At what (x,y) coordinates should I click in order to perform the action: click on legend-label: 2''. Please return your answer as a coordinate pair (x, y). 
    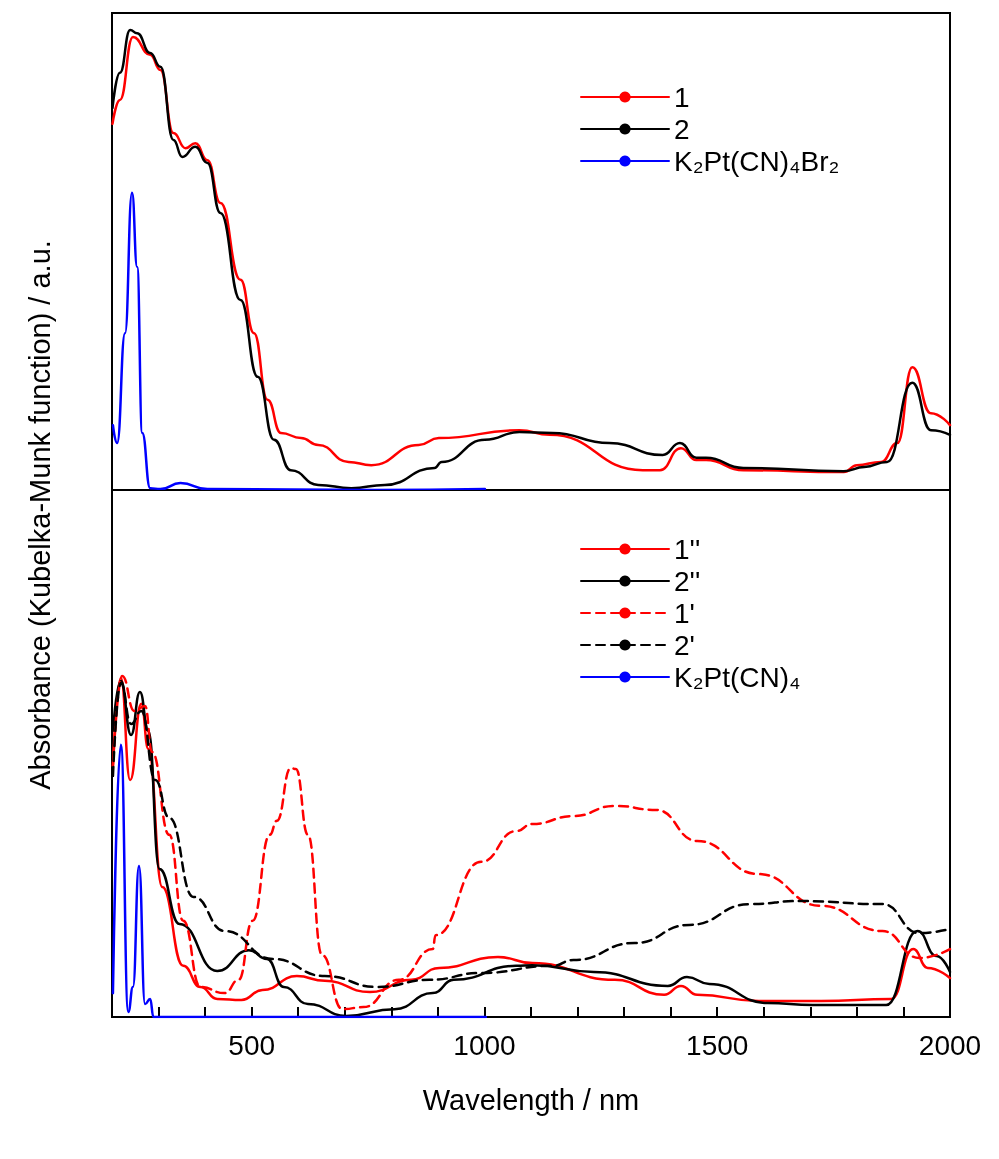
    Looking at the image, I should click on (687, 581).